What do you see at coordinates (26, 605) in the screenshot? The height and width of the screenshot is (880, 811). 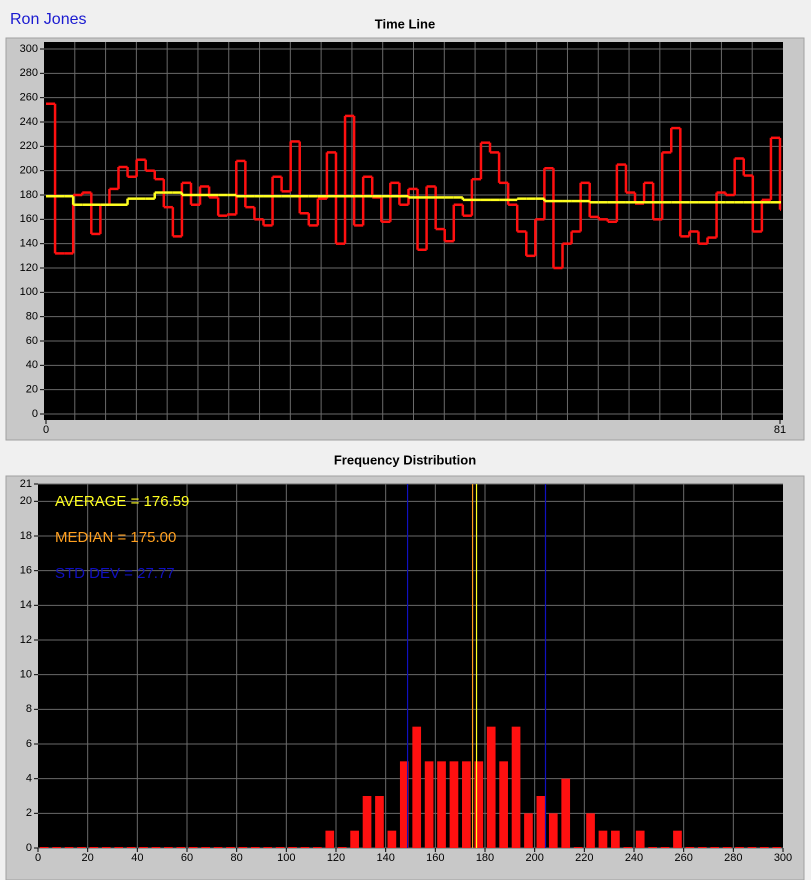 I see `y-tick-label: 14` at bounding box center [26, 605].